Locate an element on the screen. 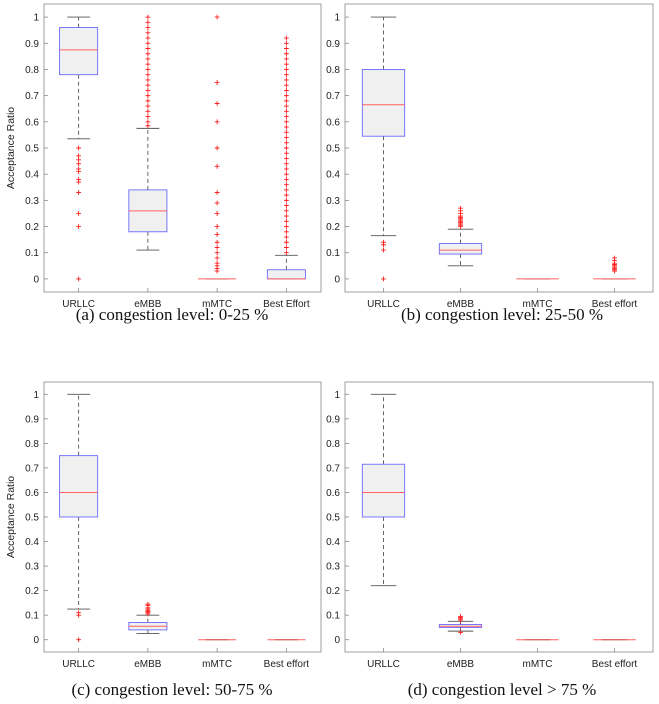 The width and height of the screenshot is (659, 704). caption-a: (a) congestion level: 0-25 % is located at coordinates (172, 314).